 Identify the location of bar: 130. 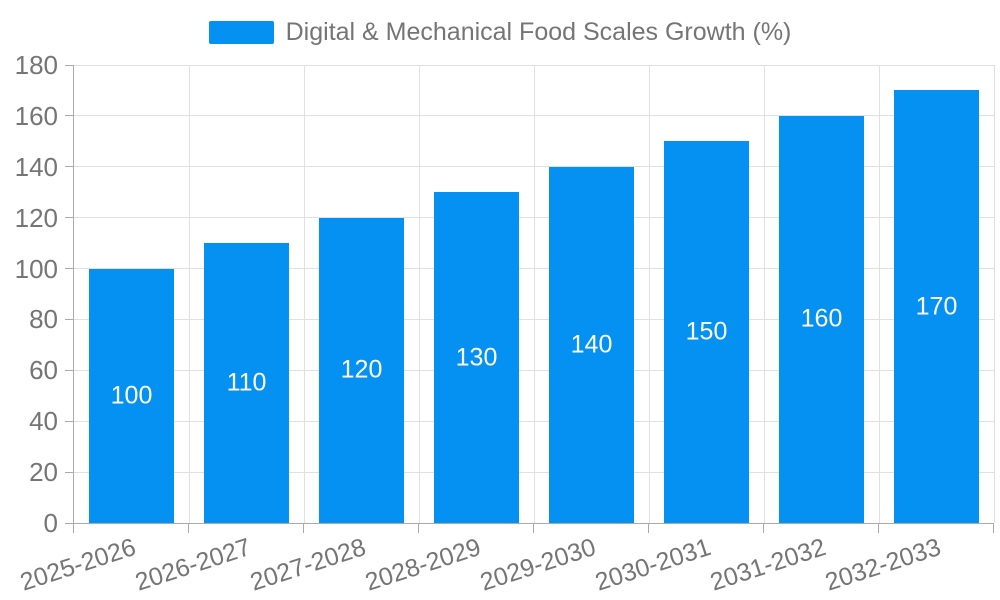
(476, 357).